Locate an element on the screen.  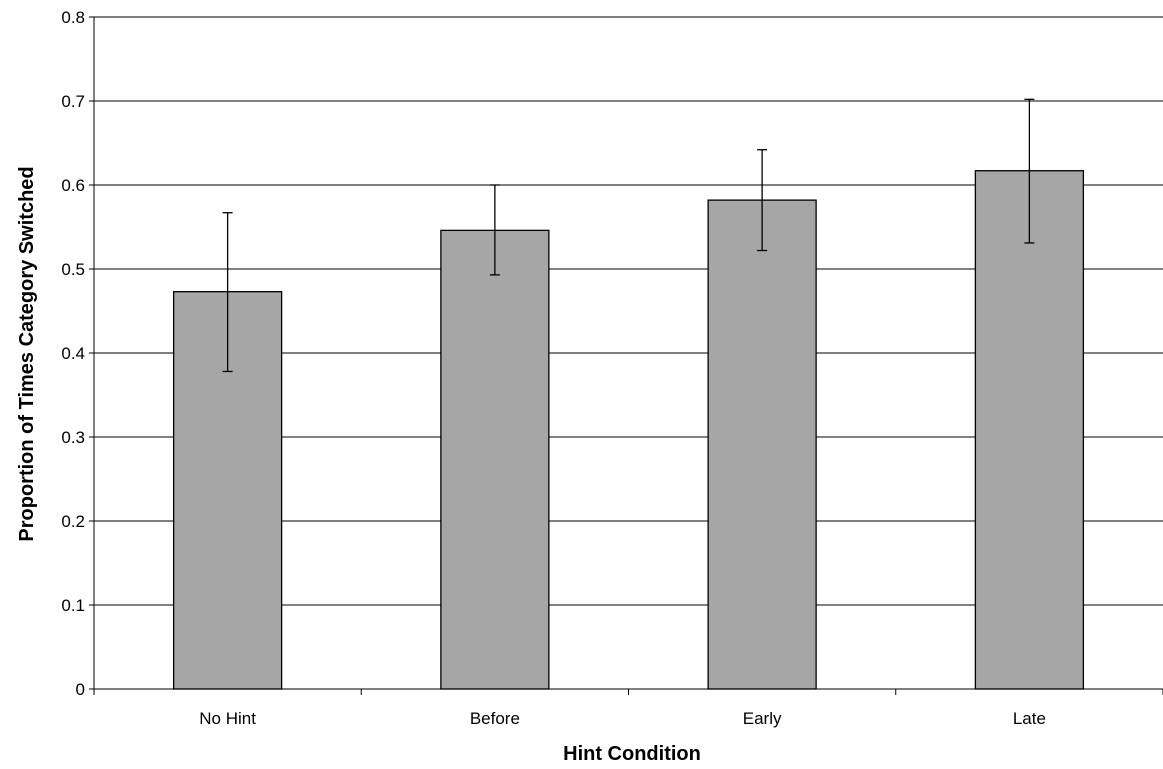
y-tick-label: 0.3 is located at coordinates (73, 437).